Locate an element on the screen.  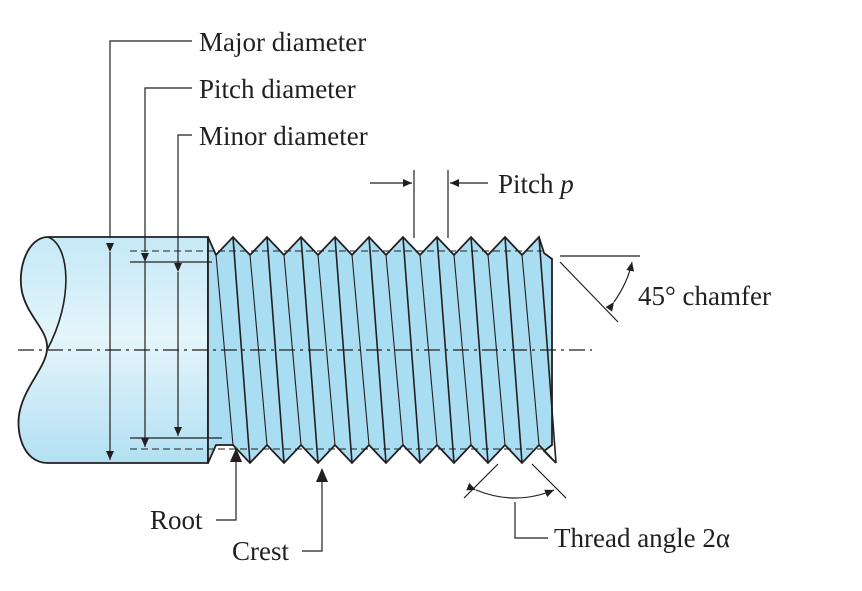
pitch-dimension is located at coordinates (429, 204).